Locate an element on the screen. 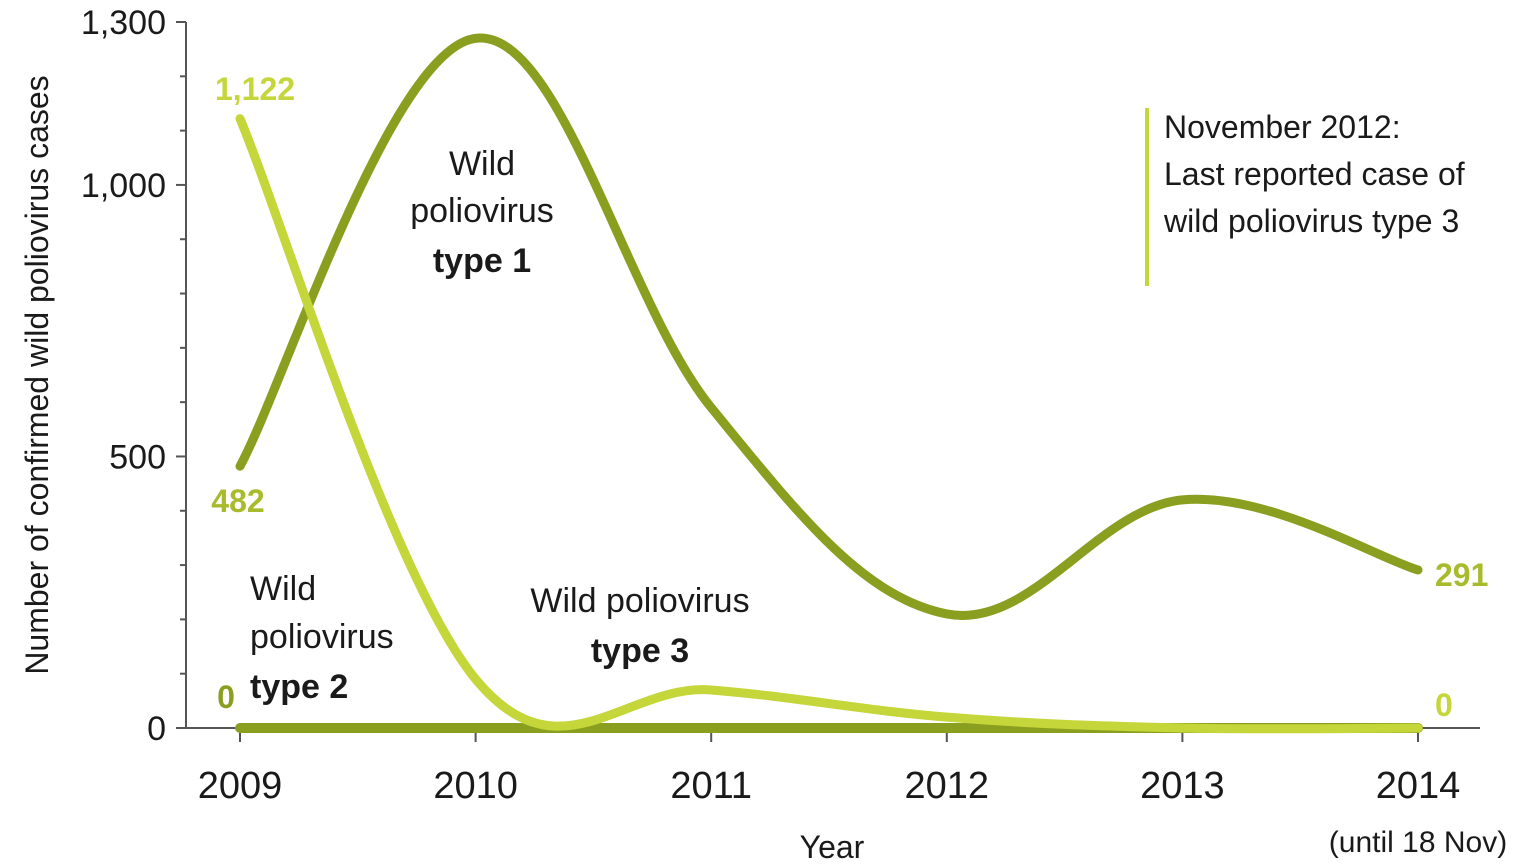 This screenshot has width=1532, height=864. x-tick-label: 2013 is located at coordinates (1182, 786).